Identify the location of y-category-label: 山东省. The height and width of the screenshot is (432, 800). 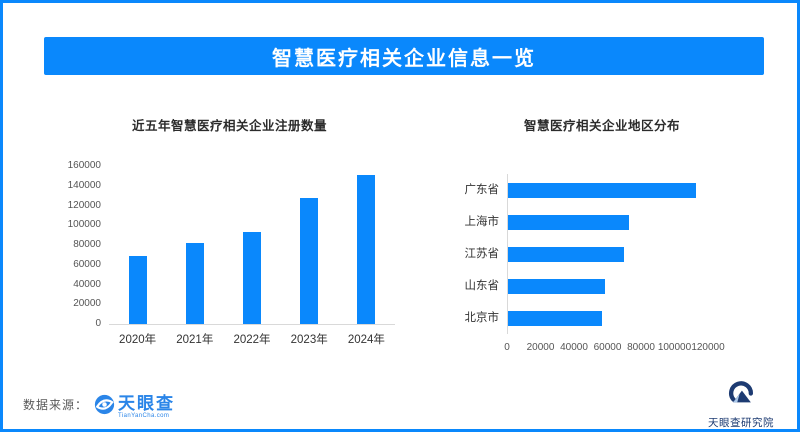
(482, 286).